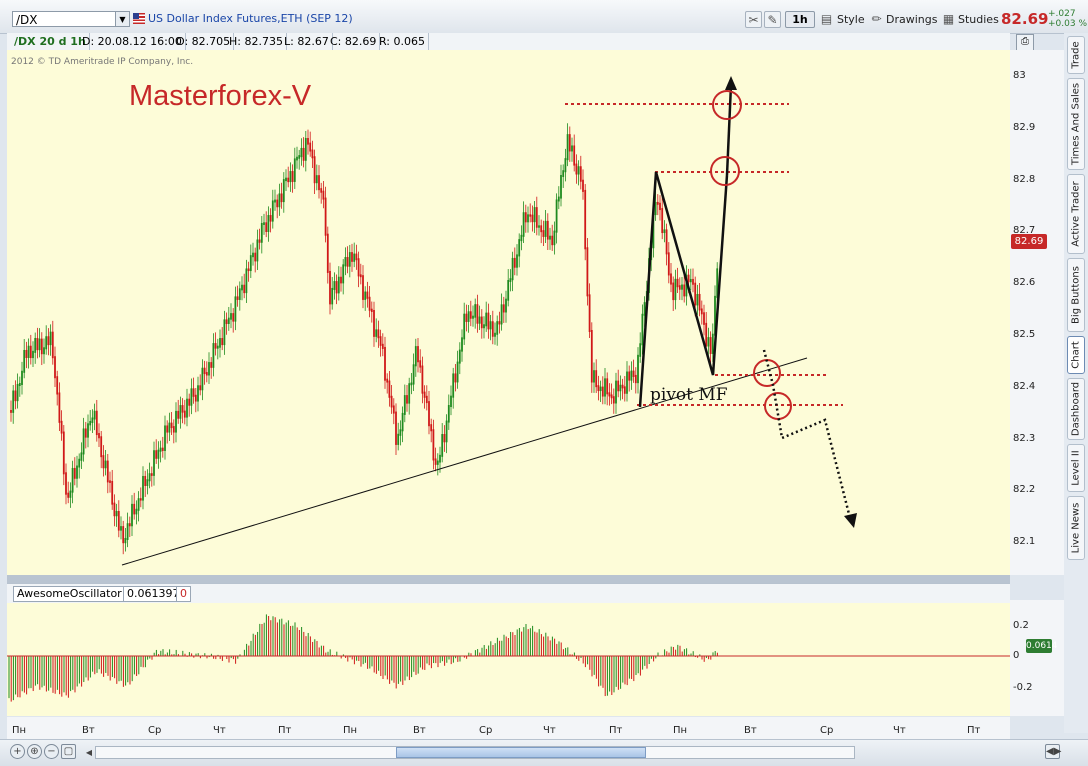 The image size is (1088, 766). Describe the element at coordinates (1076, 409) in the screenshot. I see `side-tab-dashboard: Dashboard` at that location.